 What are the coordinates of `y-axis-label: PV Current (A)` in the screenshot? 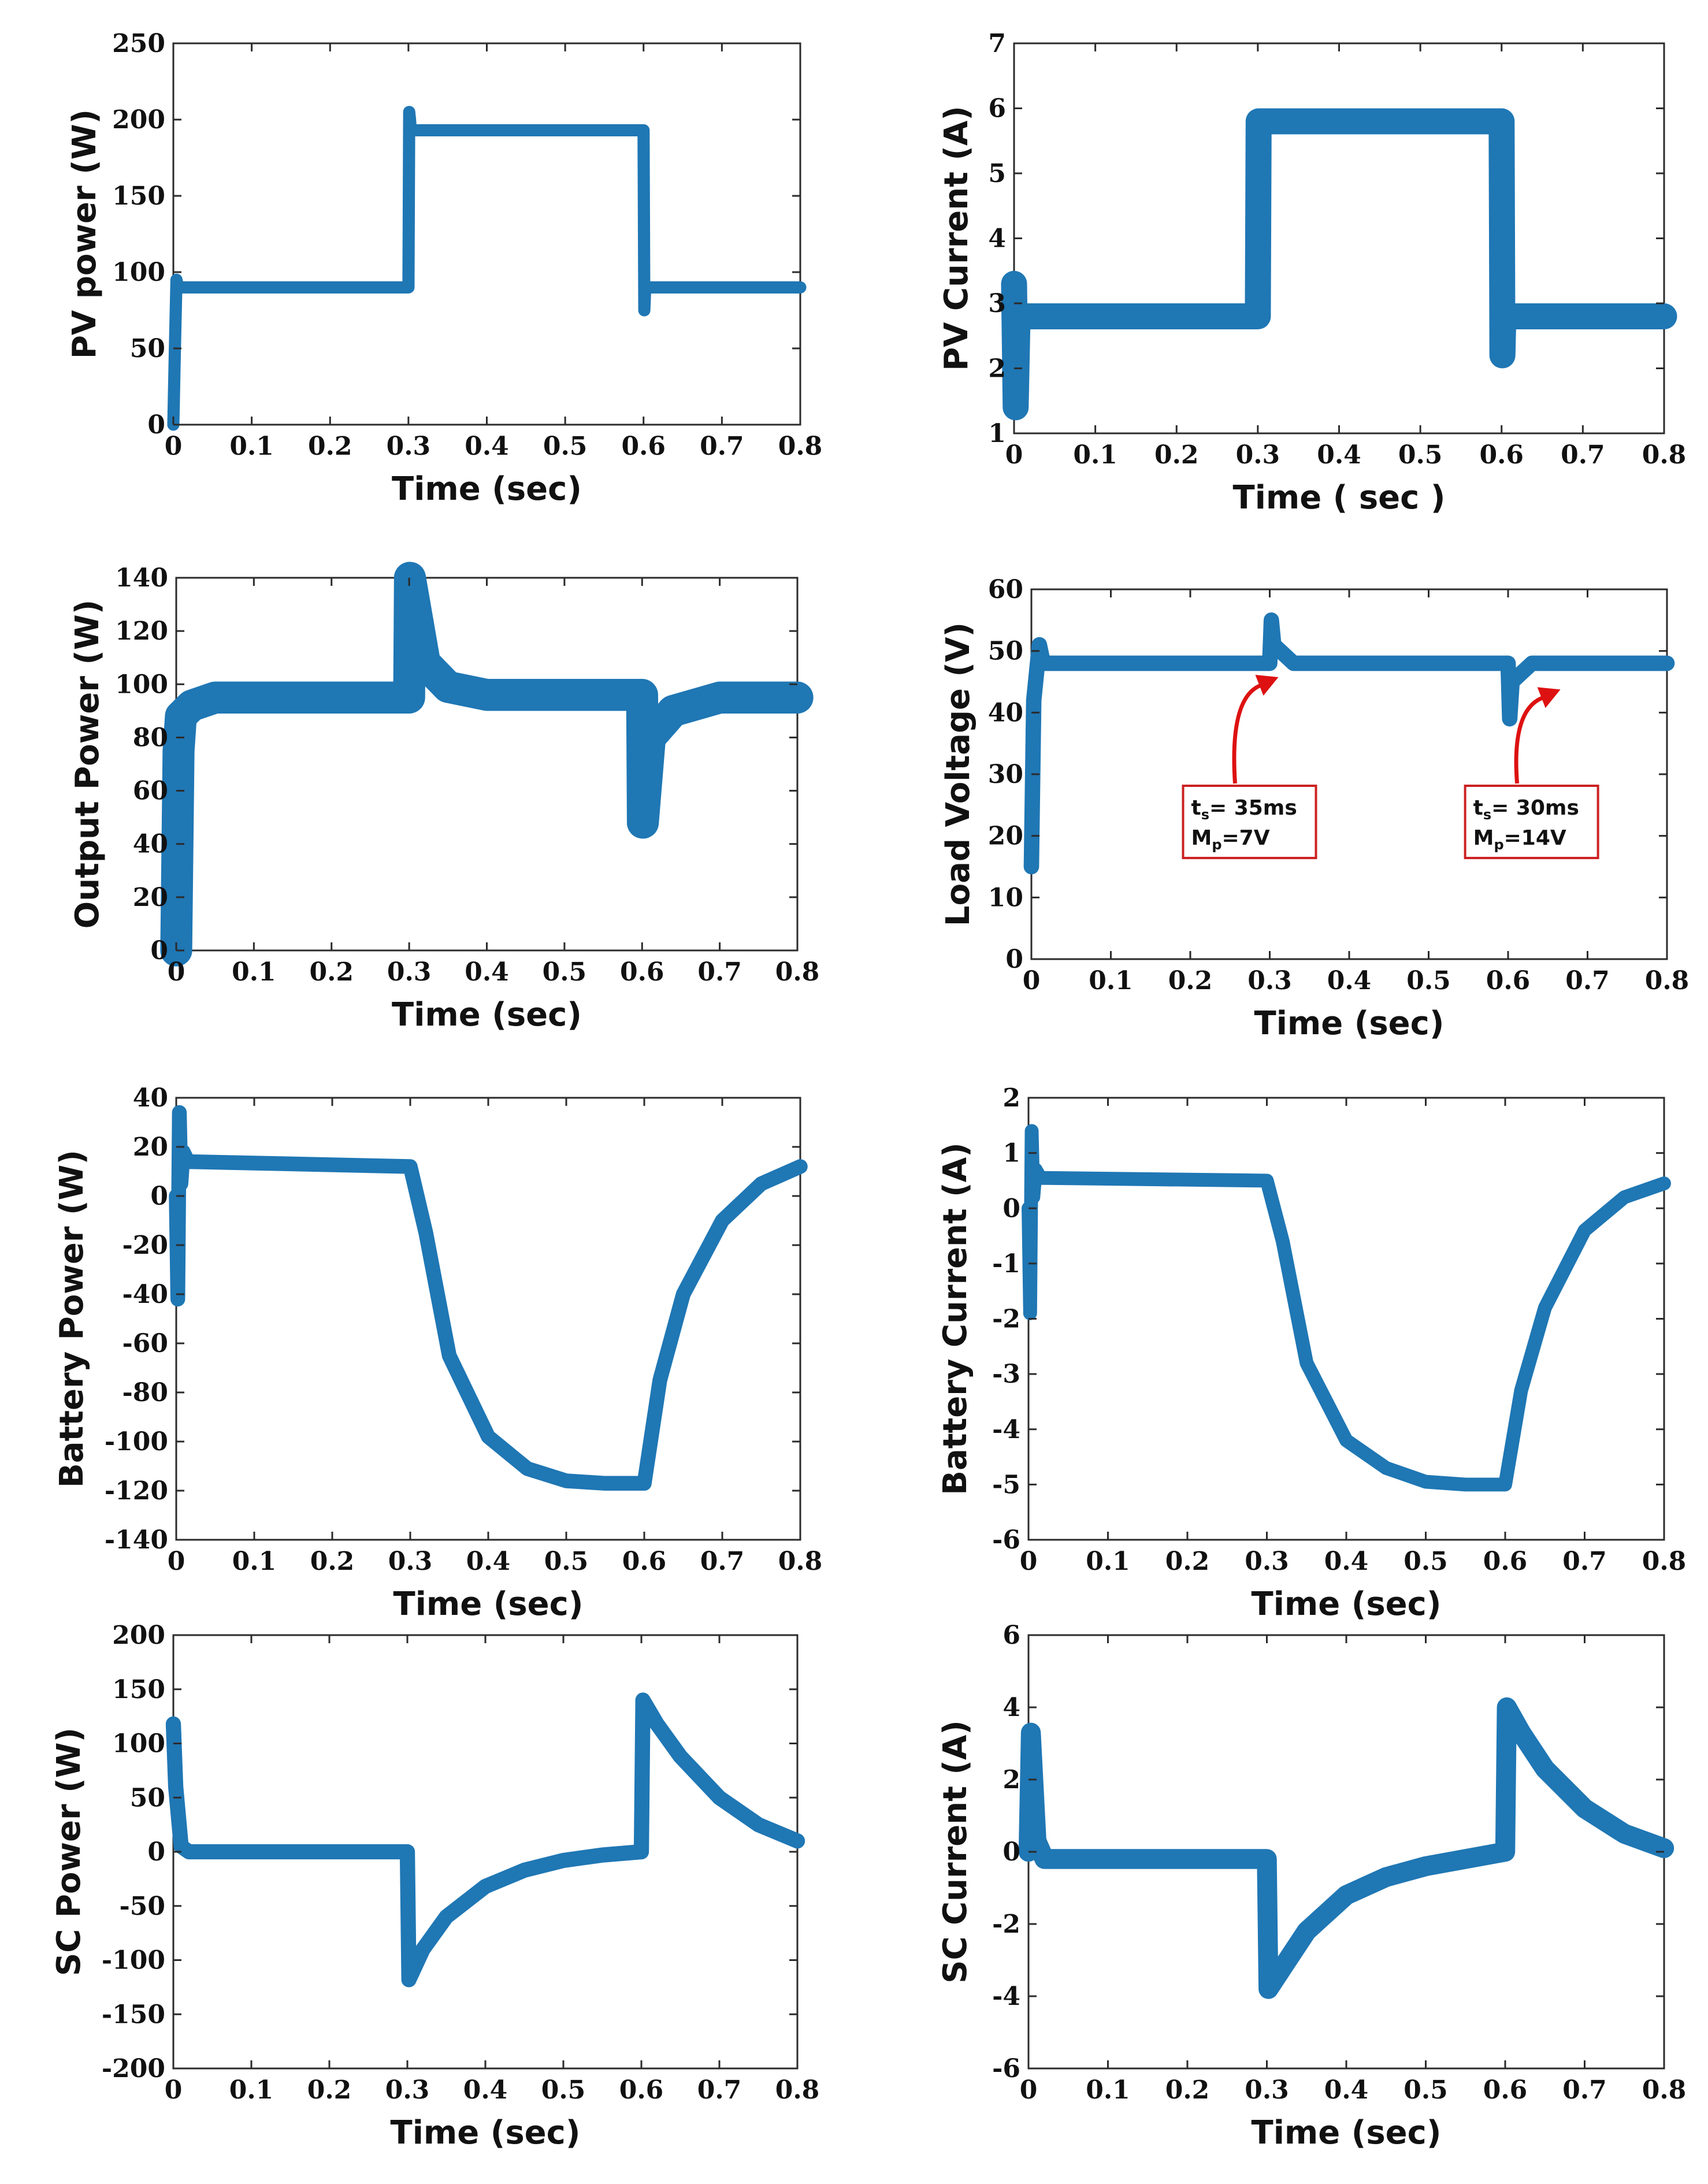 It's located at (956, 238).